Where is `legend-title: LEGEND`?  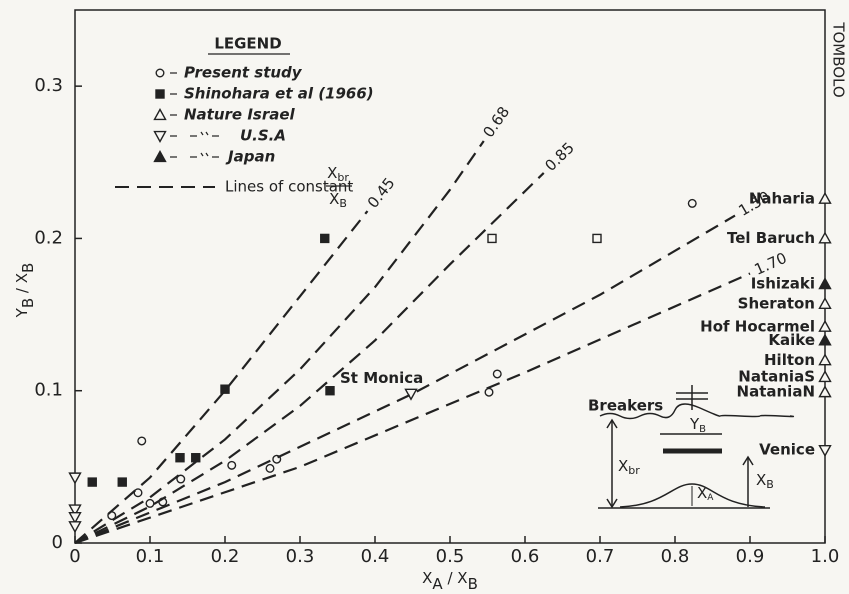
legend-title: LEGEND is located at coordinates (247, 44).